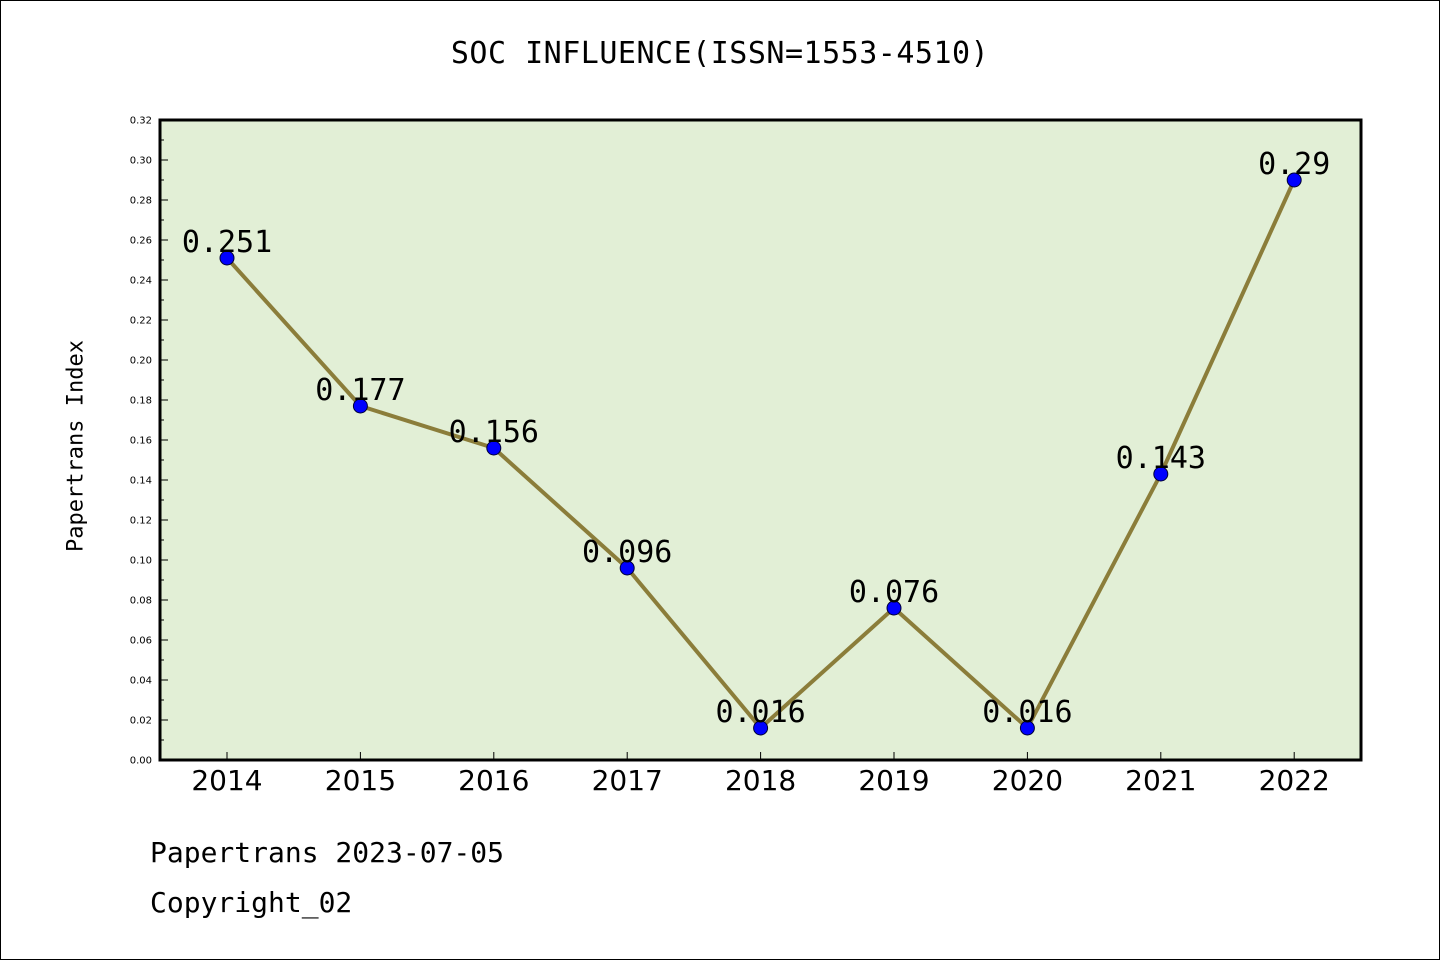  What do you see at coordinates (1161, 458) in the screenshot?
I see `data-label: 0.143` at bounding box center [1161, 458].